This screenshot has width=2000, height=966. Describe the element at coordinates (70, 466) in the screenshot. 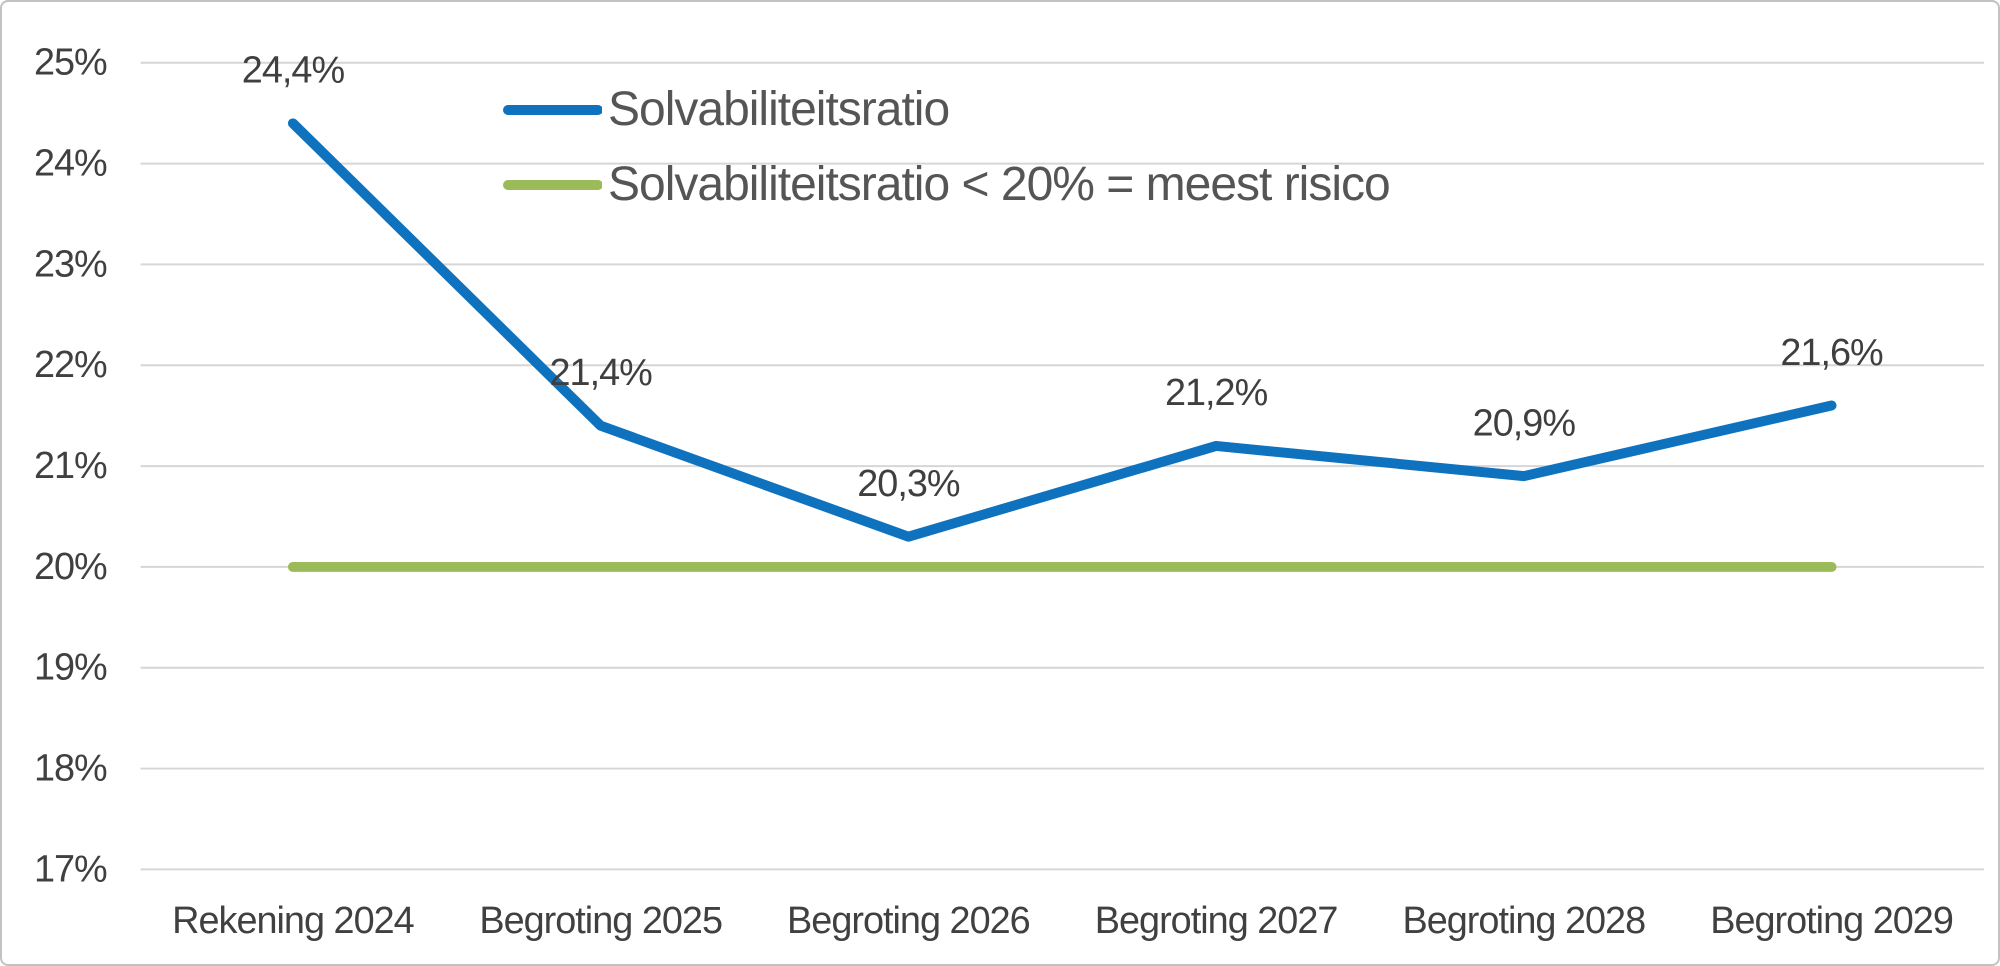

I see `y-axis-tick-label: 21%` at that location.